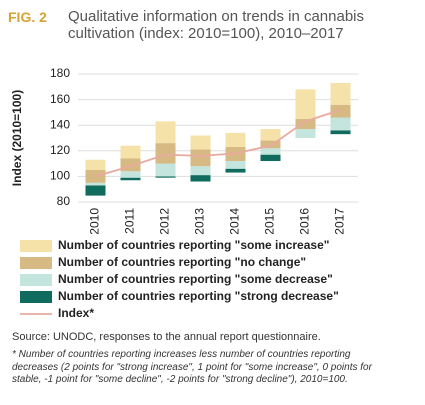 This screenshot has height=405, width=425. I want to click on y-axis-label: Index (2010=100), so click(17, 138).